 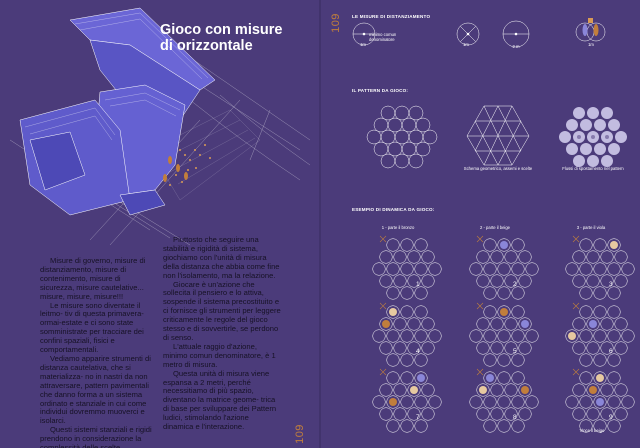 I want to click on pattern-geometry-diagram, so click(x=498, y=135).